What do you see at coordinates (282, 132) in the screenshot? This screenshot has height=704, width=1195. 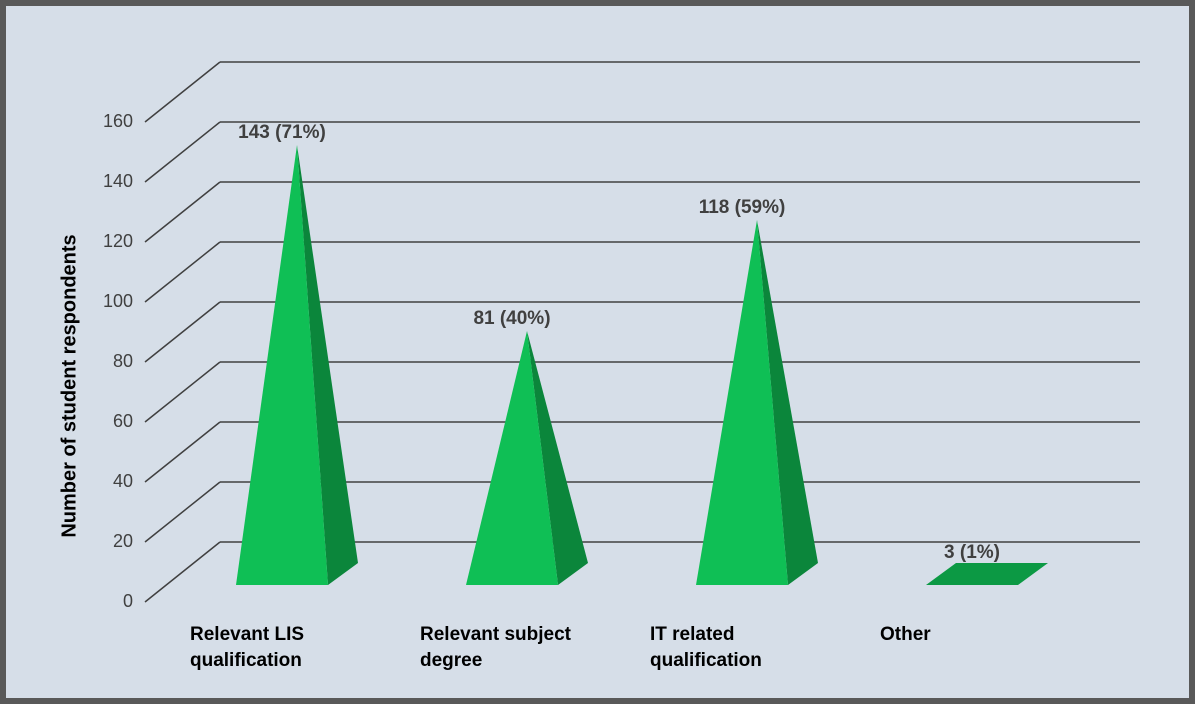 I see `data-label: 143 (71%)` at bounding box center [282, 132].